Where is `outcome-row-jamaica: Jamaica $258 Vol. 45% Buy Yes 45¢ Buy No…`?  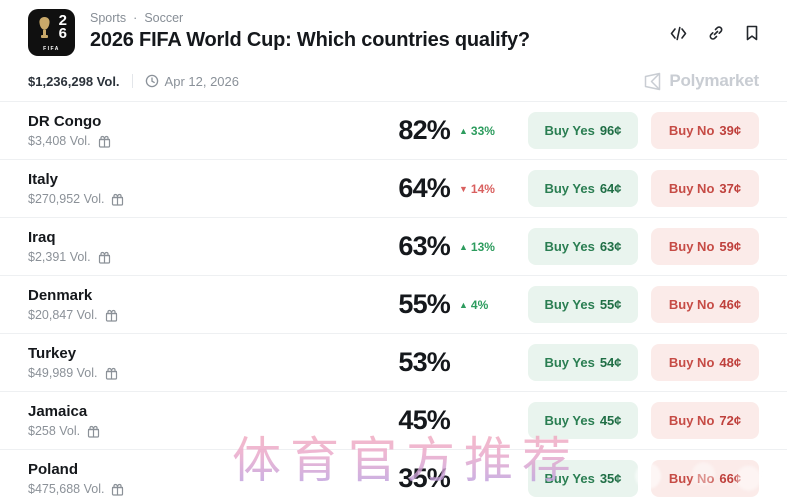 outcome-row-jamaica: Jamaica $258 Vol. 45% Buy Yes 45¢ Buy No… is located at coordinates (393, 421).